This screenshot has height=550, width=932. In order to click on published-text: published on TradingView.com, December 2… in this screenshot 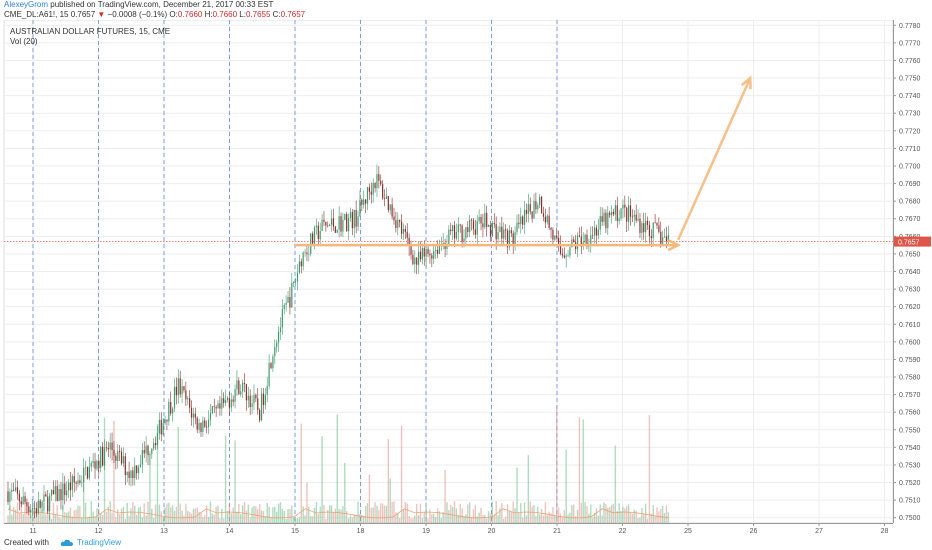, I will do `click(162, 4)`.